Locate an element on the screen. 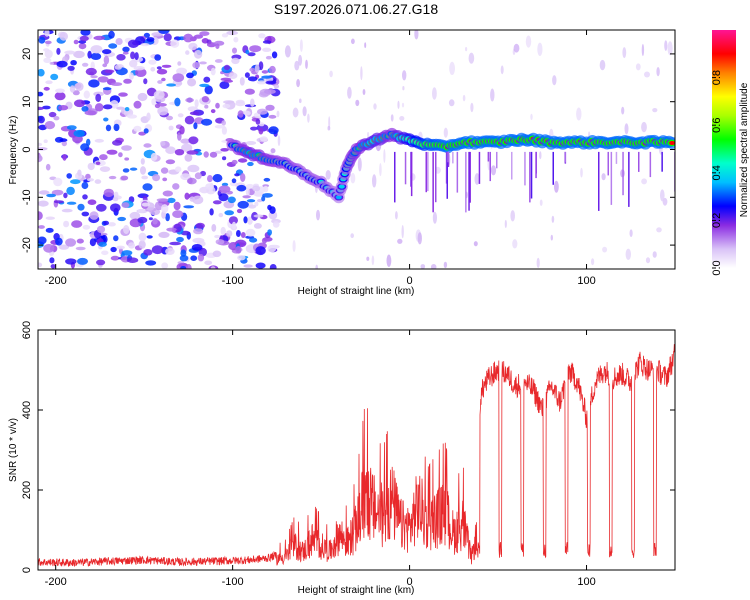 The image size is (750, 600). figure-title: S197.2026.071.06.27.G18 is located at coordinates (356, 9).